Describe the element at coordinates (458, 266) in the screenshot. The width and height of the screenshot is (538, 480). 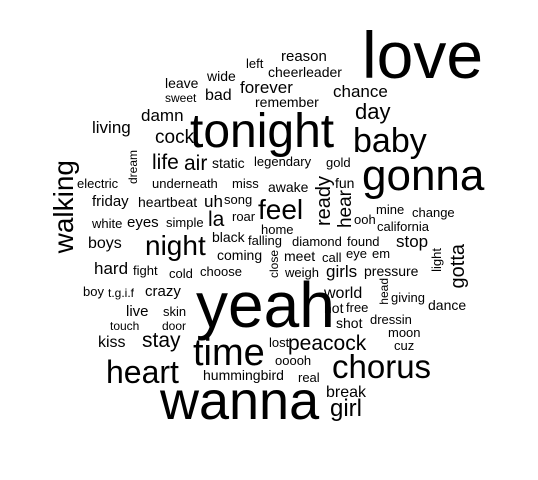
I see `word-gotta: gotta` at that location.